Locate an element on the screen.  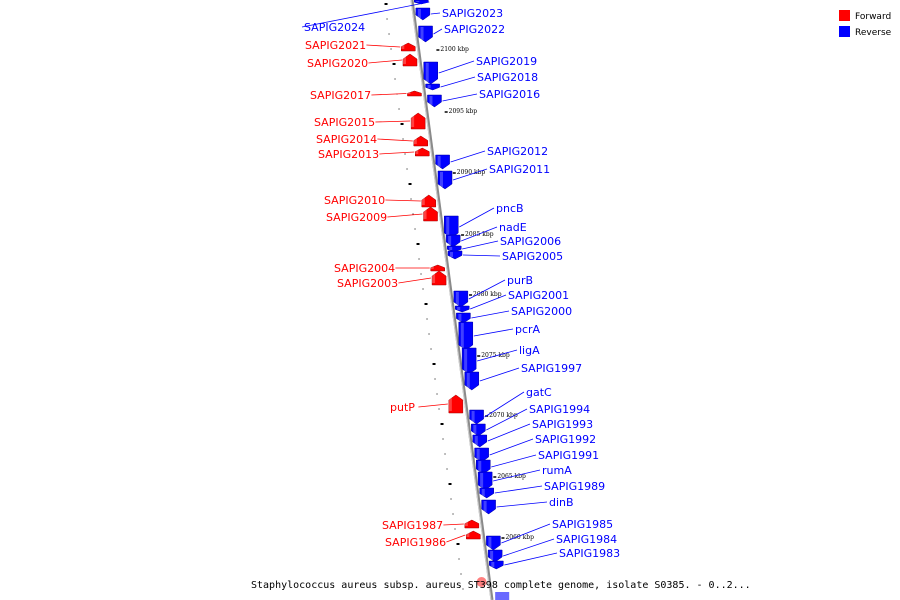
gene-sapig1993 is located at coordinates (480, 441).